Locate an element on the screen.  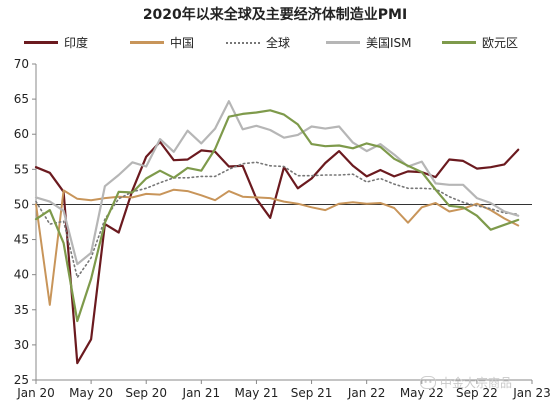
legend: 印度 中国 全球 美国ISM 欧元区 is located at coordinates (284, 43).